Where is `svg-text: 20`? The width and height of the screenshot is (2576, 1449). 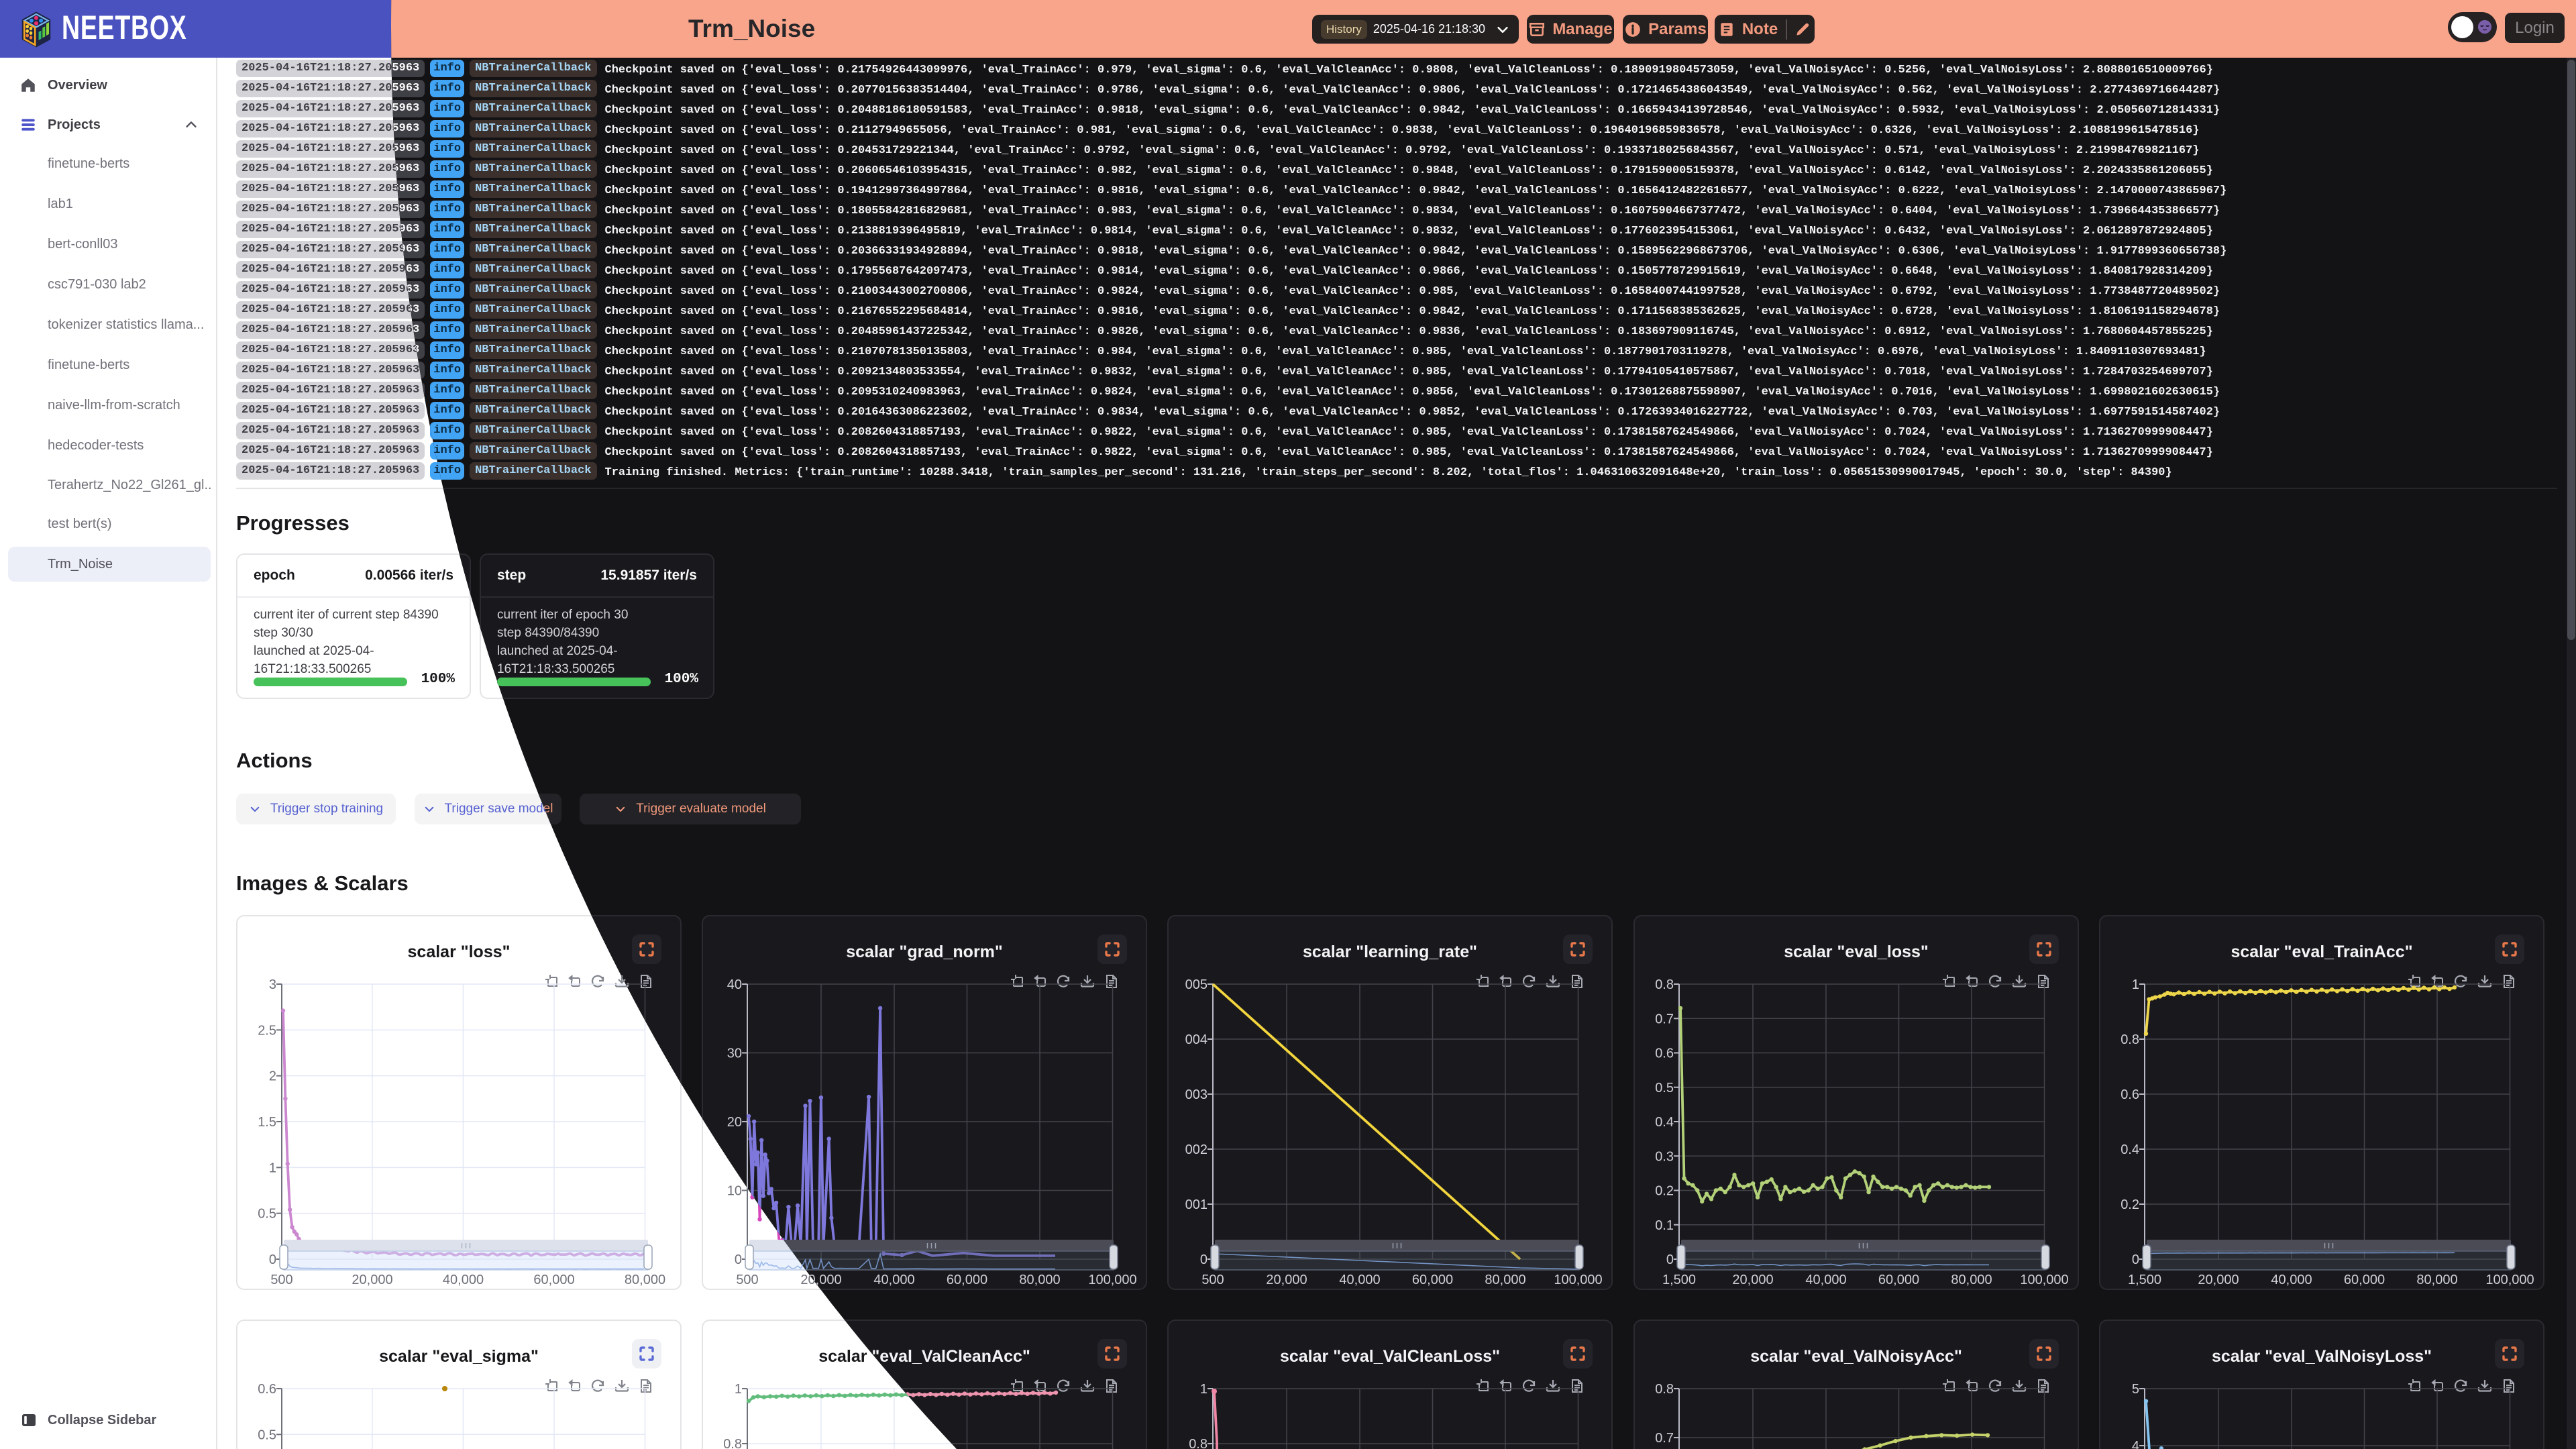
svg-text: 20 is located at coordinates (734, 1122).